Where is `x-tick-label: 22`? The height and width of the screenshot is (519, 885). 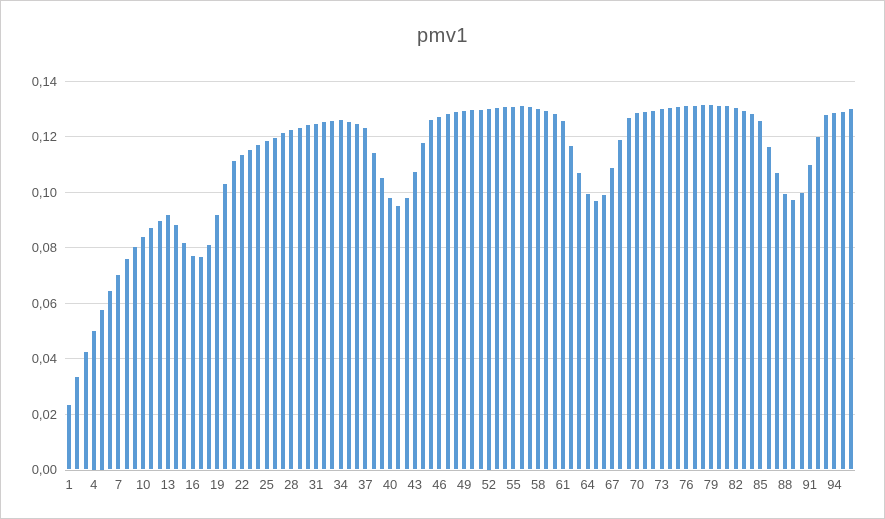
x-tick-label: 22 is located at coordinates (242, 484).